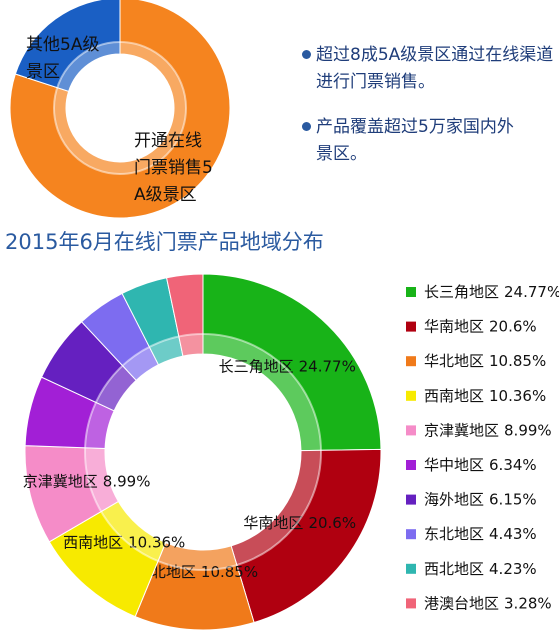 The height and width of the screenshot is (637, 559). Describe the element at coordinates (273, 522) in the screenshot. I see `slice-label-name: 华南地区` at that location.